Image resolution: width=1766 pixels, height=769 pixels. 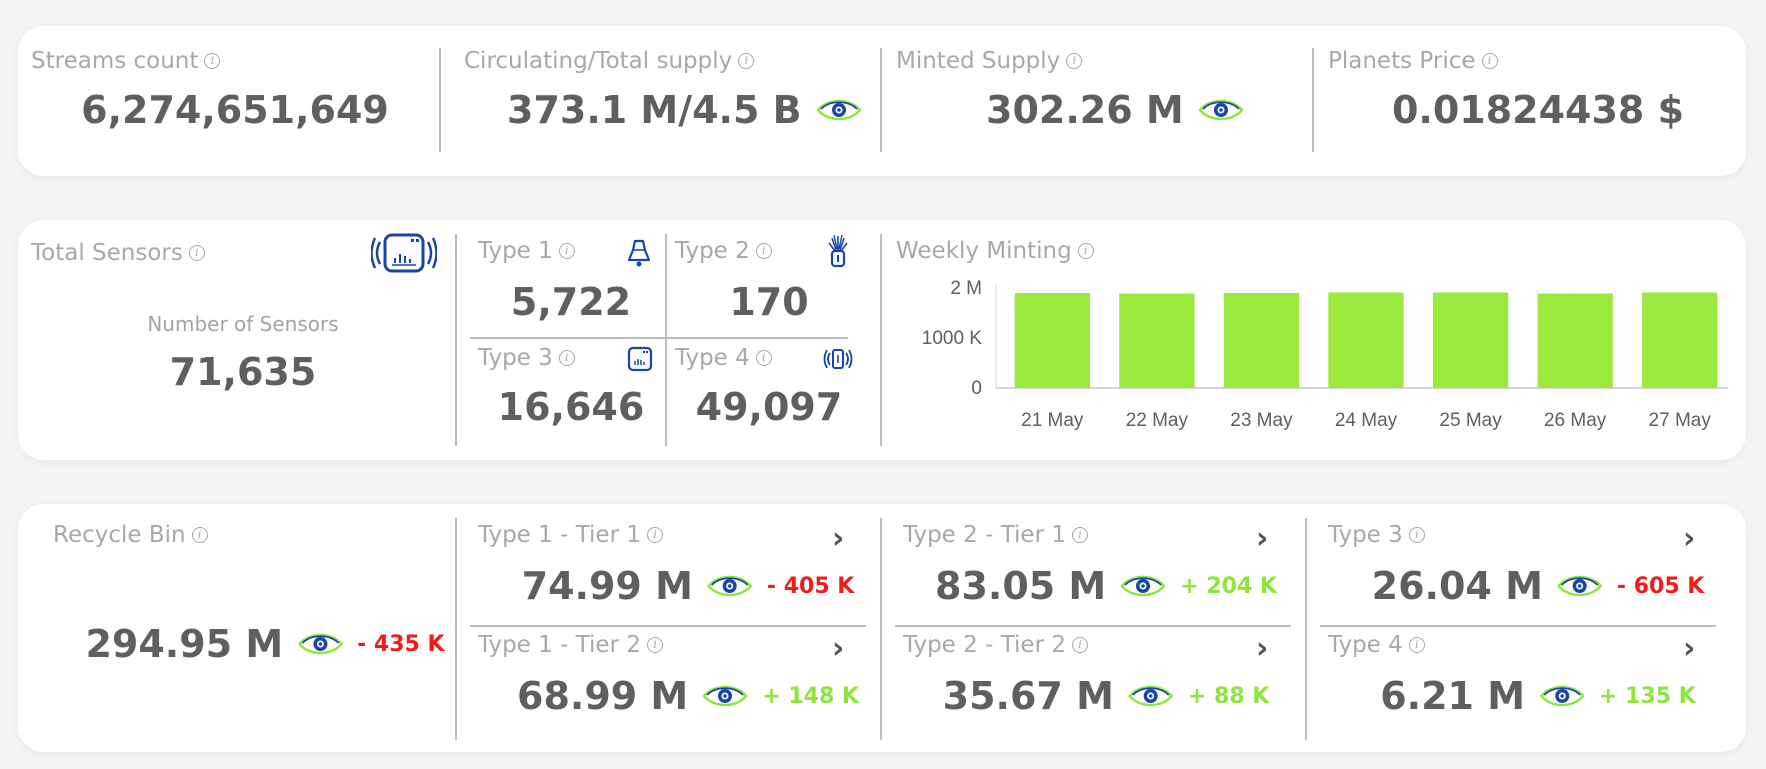 What do you see at coordinates (1115, 110) in the screenshot?
I see `minted-supply-value: 302.26 M` at bounding box center [1115, 110].